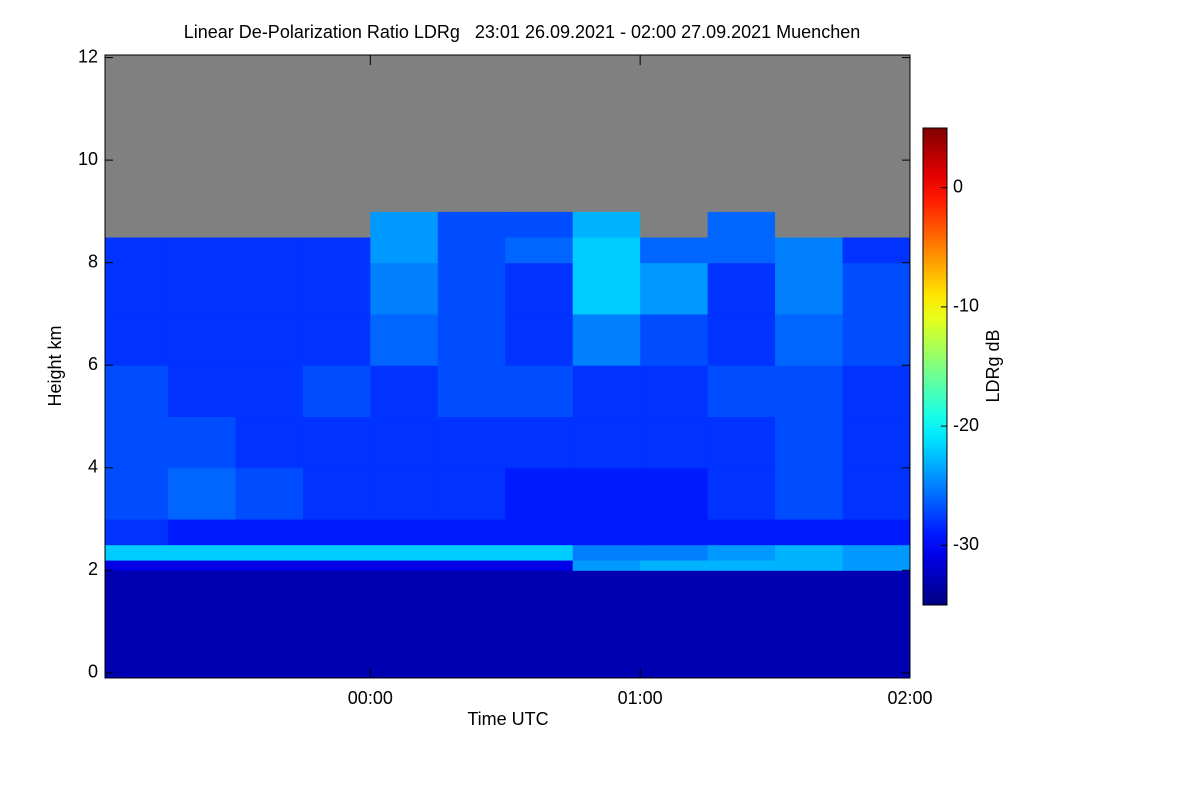  What do you see at coordinates (958, 186) in the screenshot?
I see `colorbar-tick-label: 0` at bounding box center [958, 186].